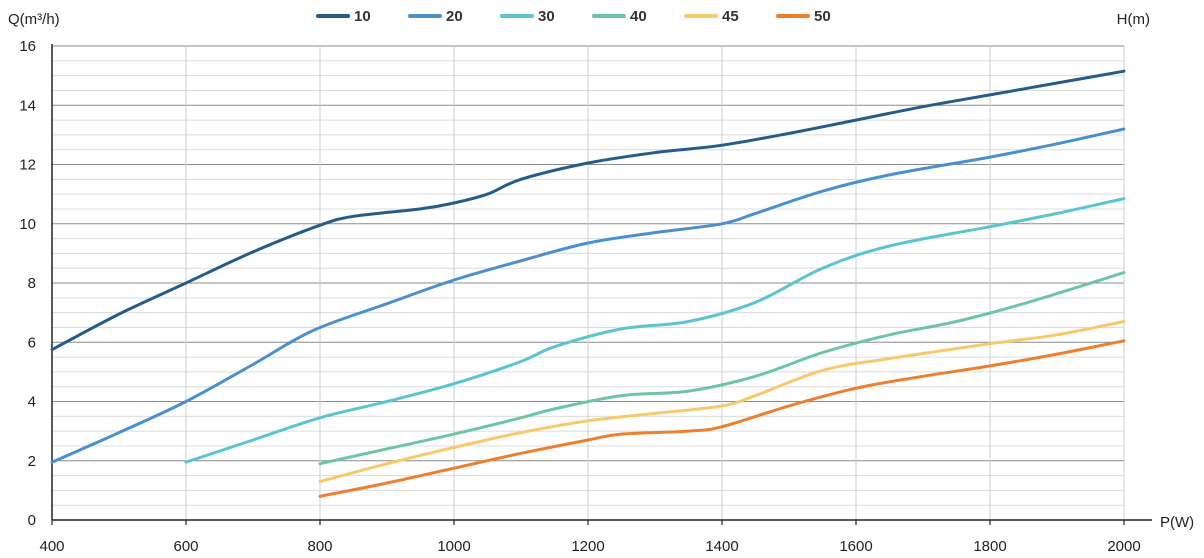 This screenshot has height=558, width=1204. Describe the element at coordinates (27, 105) in the screenshot. I see `y-tick-label: 14` at that location.